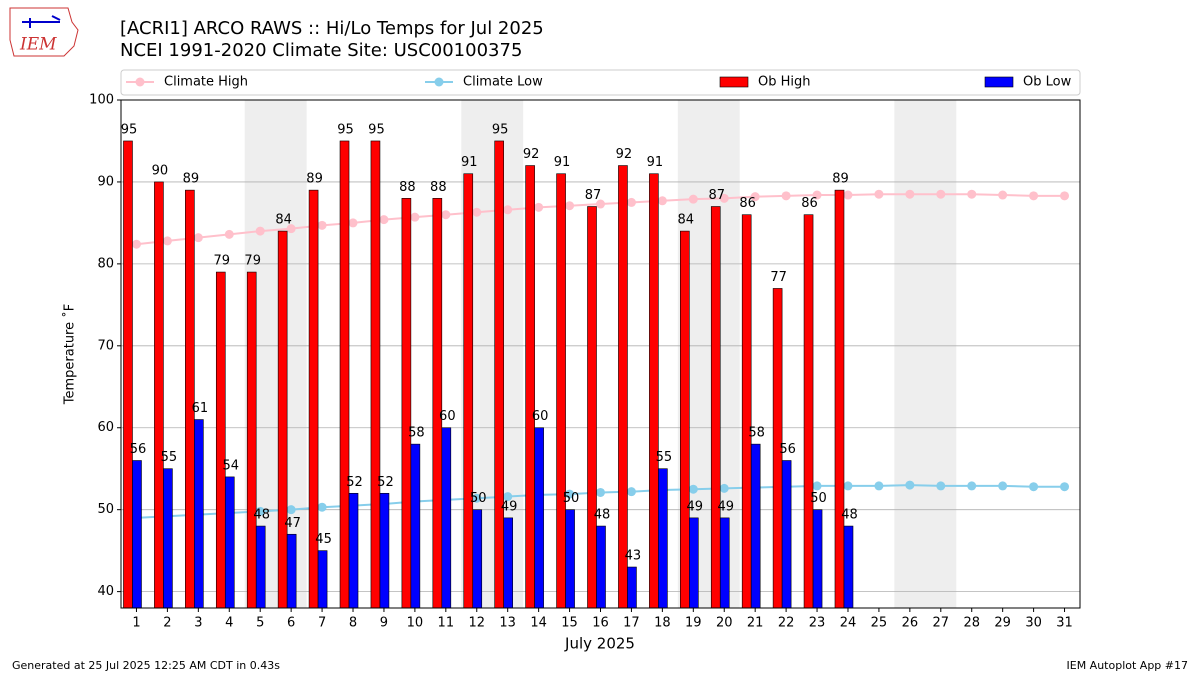 The height and width of the screenshot is (675, 1200). What do you see at coordinates (941, 623) in the screenshot?
I see `x-tick-label: 27` at bounding box center [941, 623].